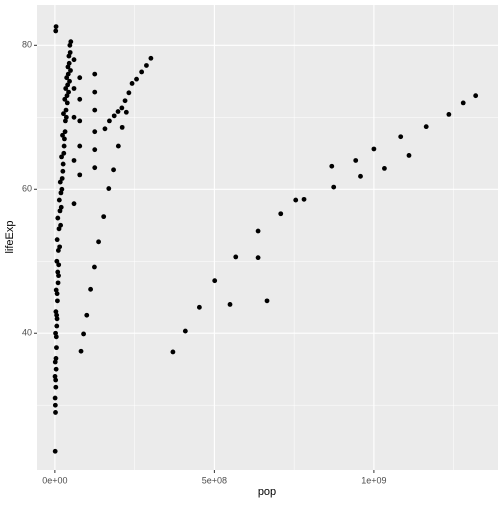  Describe the element at coordinates (54, 480) in the screenshot. I see `x-tick-label: 0e+00` at that location.